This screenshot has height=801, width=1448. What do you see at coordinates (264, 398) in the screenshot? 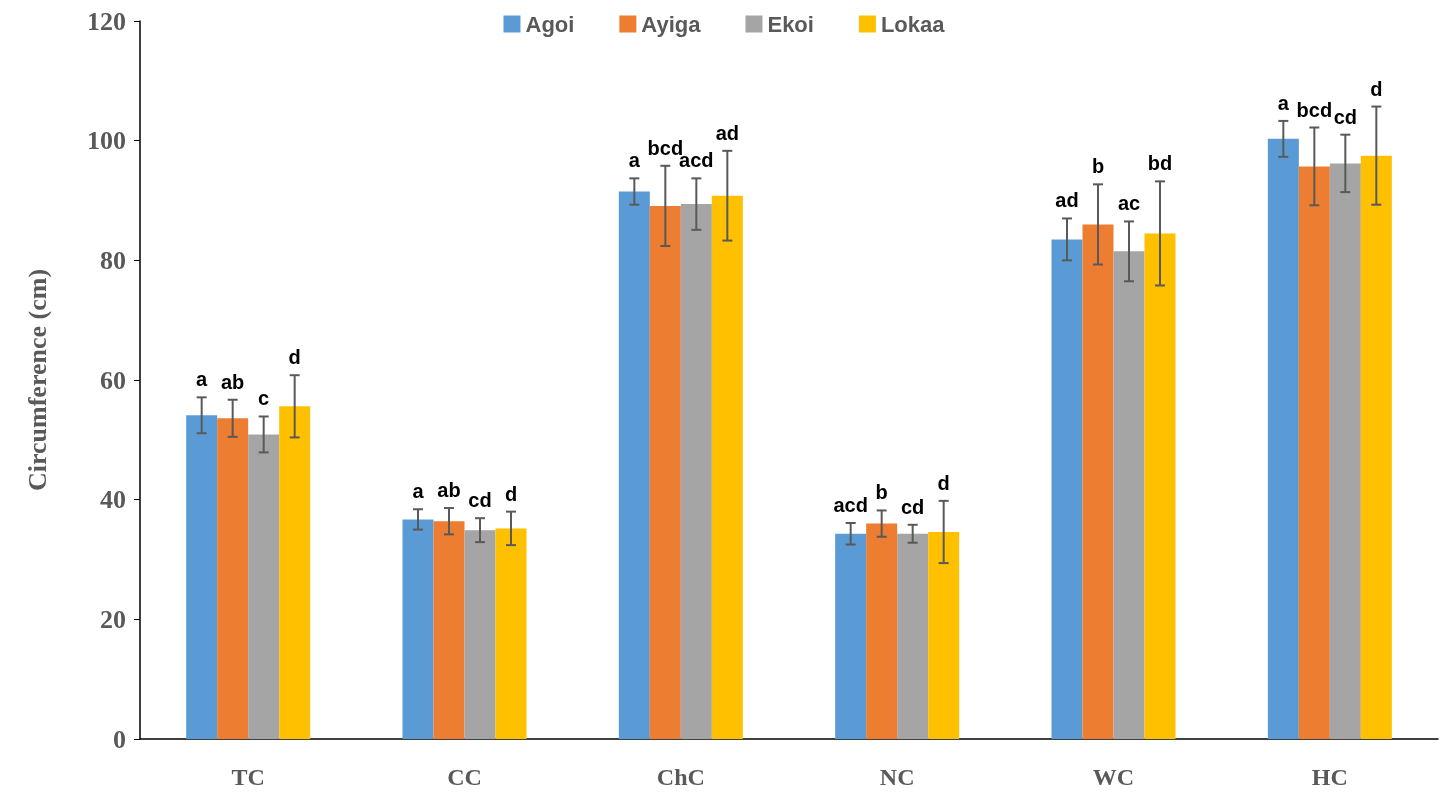
I see `data-label: c` at bounding box center [264, 398].